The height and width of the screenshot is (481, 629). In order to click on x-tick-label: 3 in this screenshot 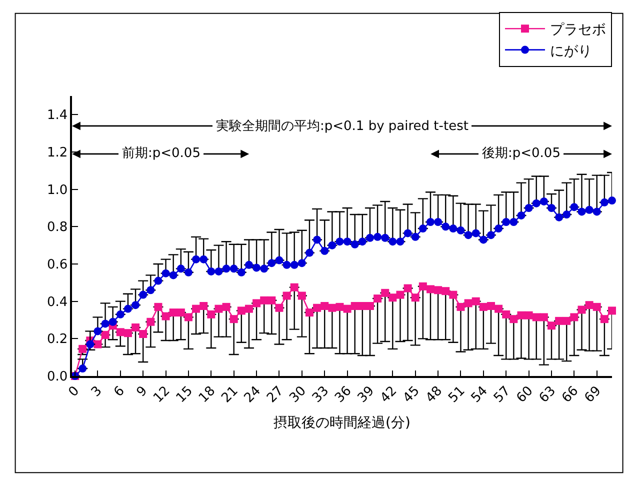, I will do `click(97, 392)`.